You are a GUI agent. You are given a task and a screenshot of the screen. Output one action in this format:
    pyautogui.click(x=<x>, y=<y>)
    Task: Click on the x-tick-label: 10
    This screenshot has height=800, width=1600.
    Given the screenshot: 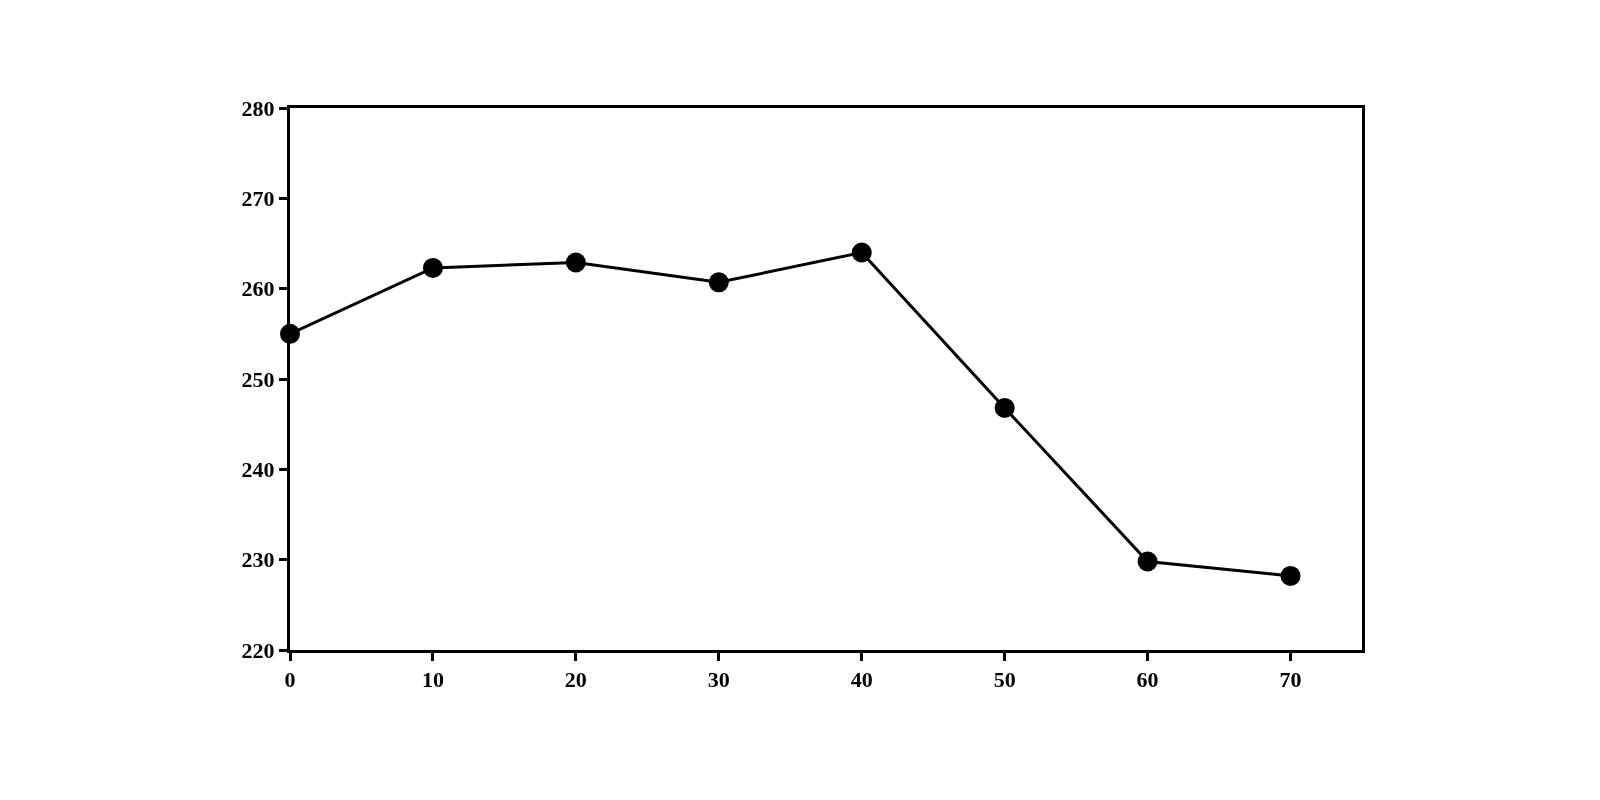 What is the action you would take?
    pyautogui.click(x=432, y=680)
    